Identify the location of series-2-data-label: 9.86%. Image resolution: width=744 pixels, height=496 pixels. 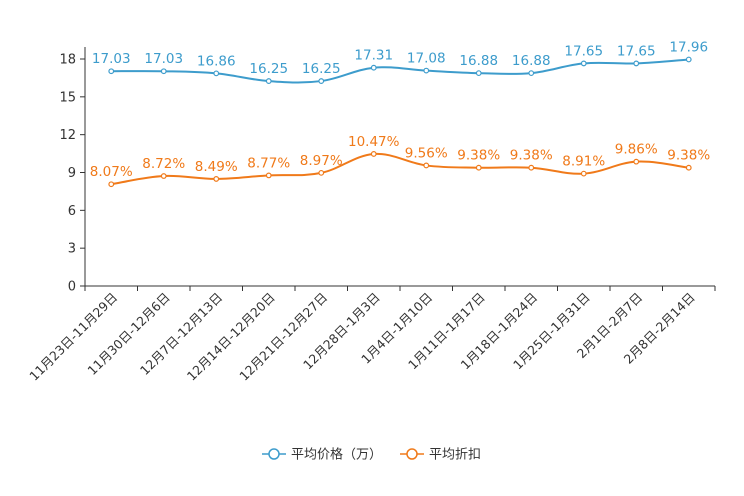
(636, 150).